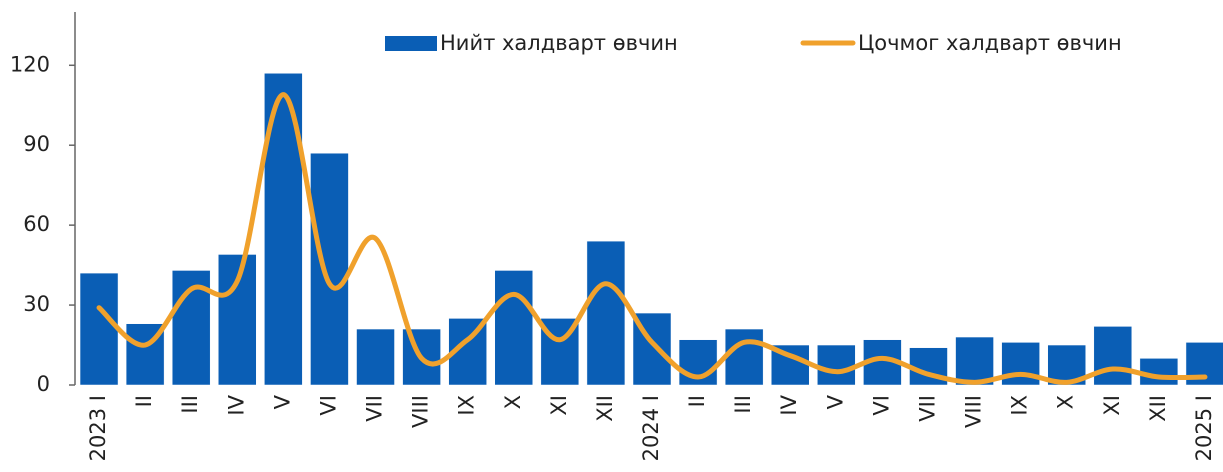 The width and height of the screenshot is (1223, 472). I want to click on x-tick-label: 2023 I, so click(98, 428).